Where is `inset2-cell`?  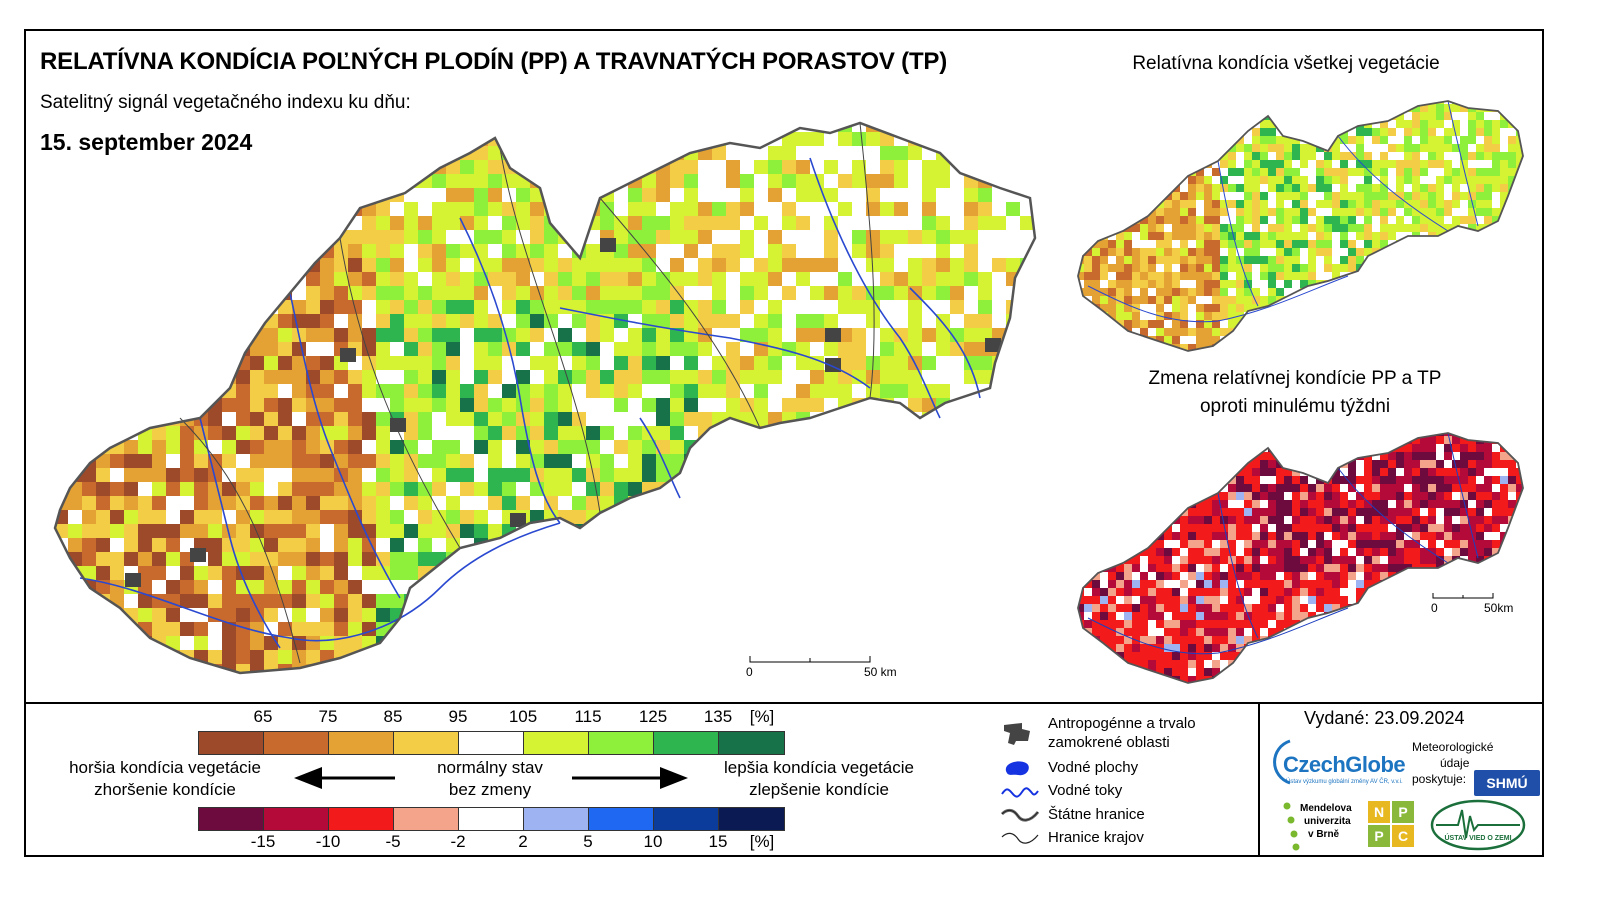
inset2-cell is located at coordinates (1208, 434).